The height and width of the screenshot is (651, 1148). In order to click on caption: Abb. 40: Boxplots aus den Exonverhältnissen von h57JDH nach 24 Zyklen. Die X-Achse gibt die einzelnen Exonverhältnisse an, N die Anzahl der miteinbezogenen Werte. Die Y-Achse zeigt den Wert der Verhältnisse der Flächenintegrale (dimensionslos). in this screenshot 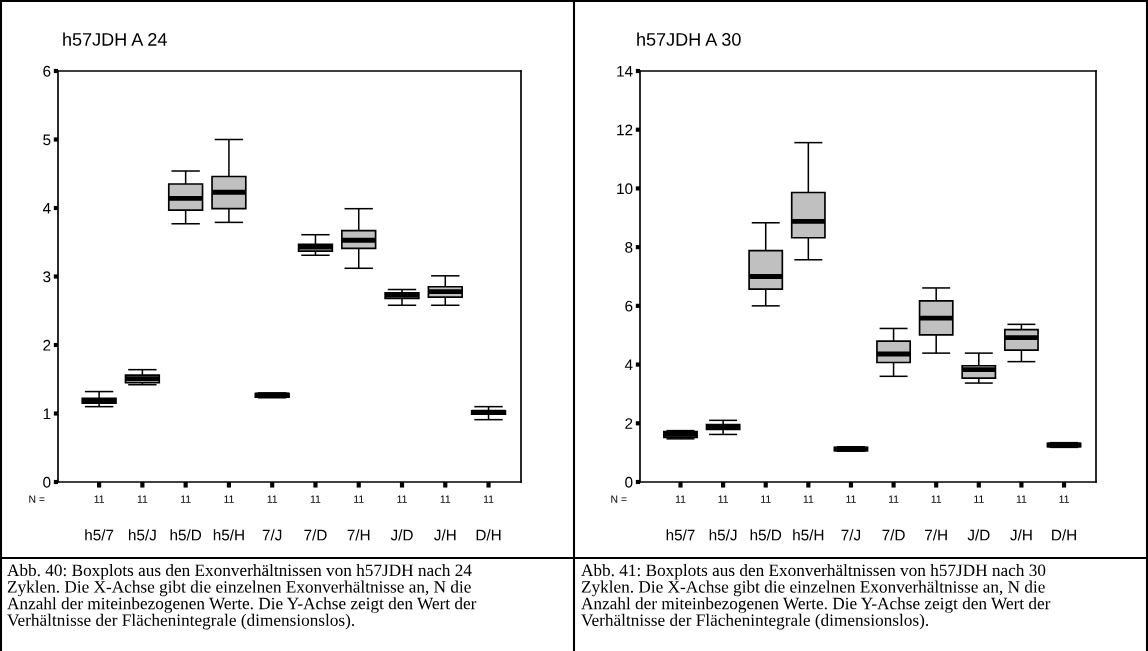, I will do `click(242, 597)`.